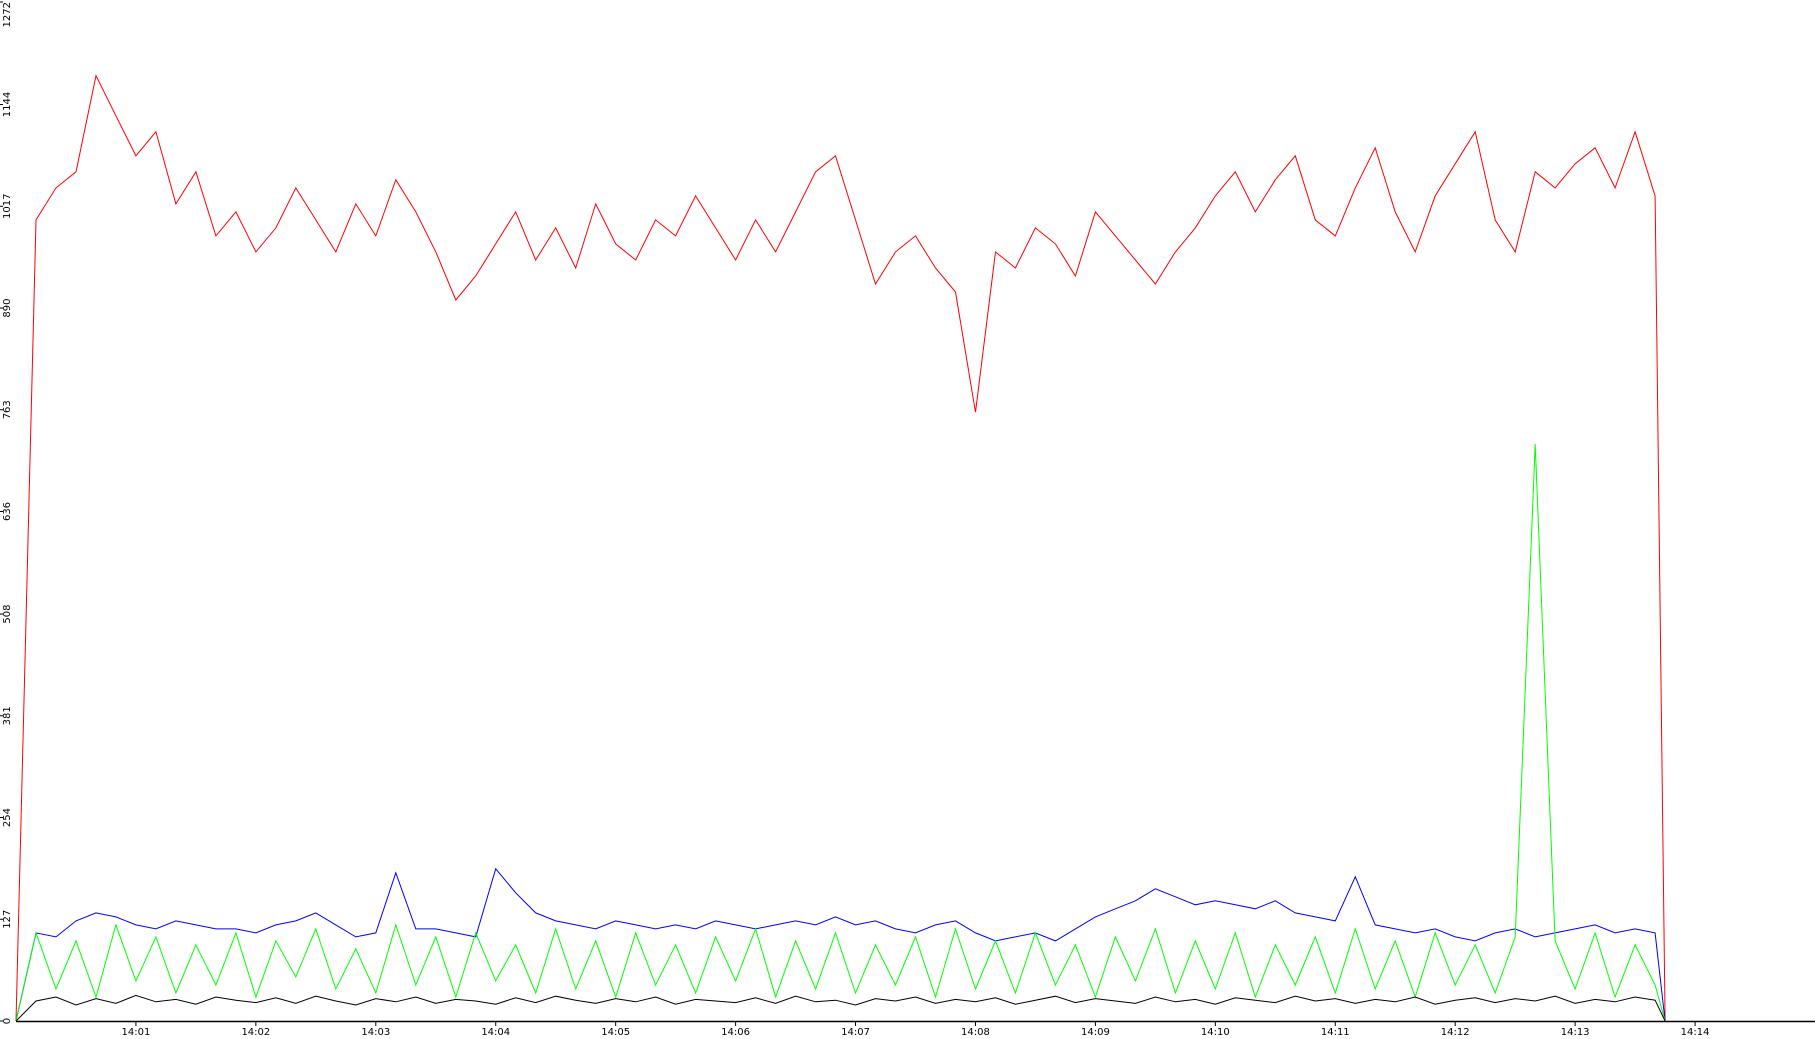  I want to click on x-tick-label: 14:03, so click(375, 1032).